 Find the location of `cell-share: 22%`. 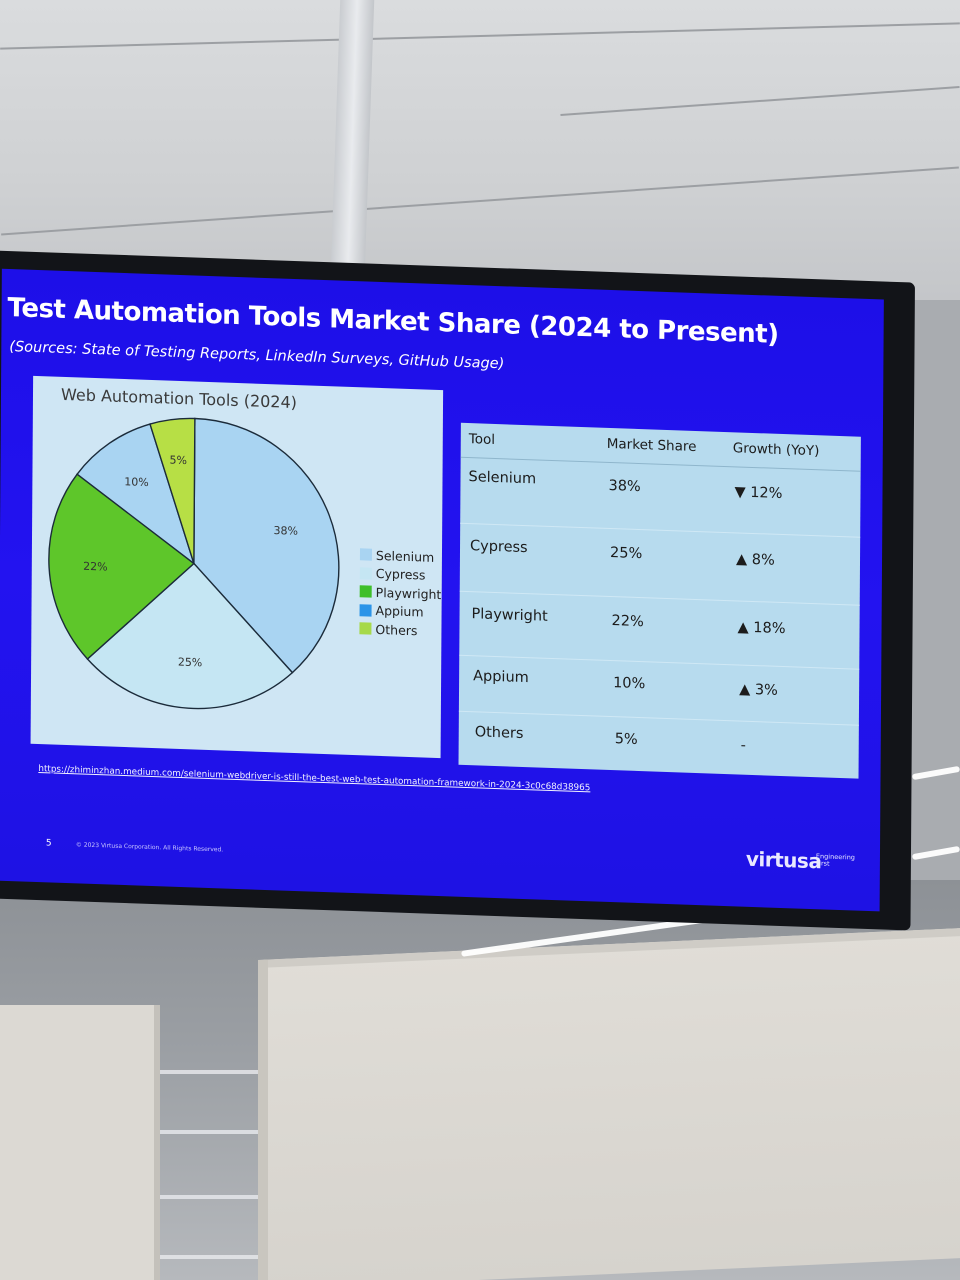

cell-share: 22% is located at coordinates (627, 622).